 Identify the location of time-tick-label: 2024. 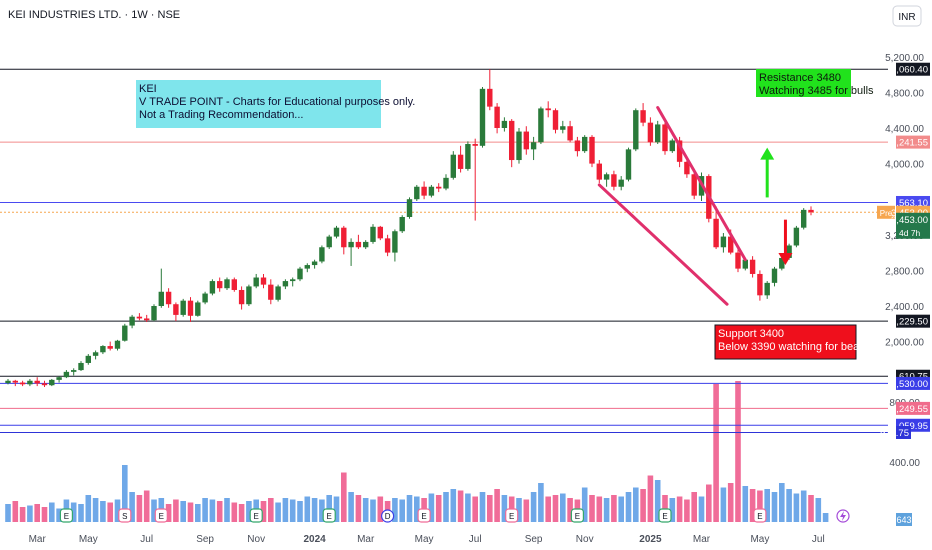
(314, 539).